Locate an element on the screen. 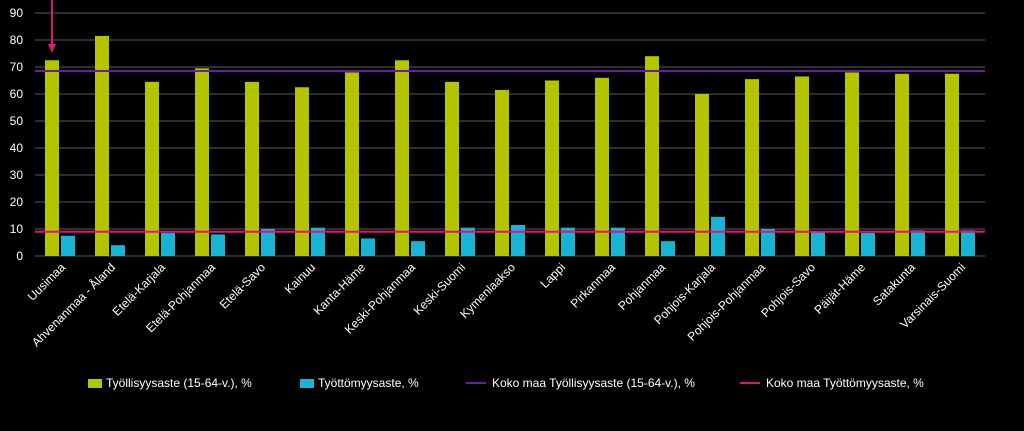 This screenshot has height=431, width=1024. y-axis: 0 10 20 30 40 50 60 70 80 90 is located at coordinates (17, 134).